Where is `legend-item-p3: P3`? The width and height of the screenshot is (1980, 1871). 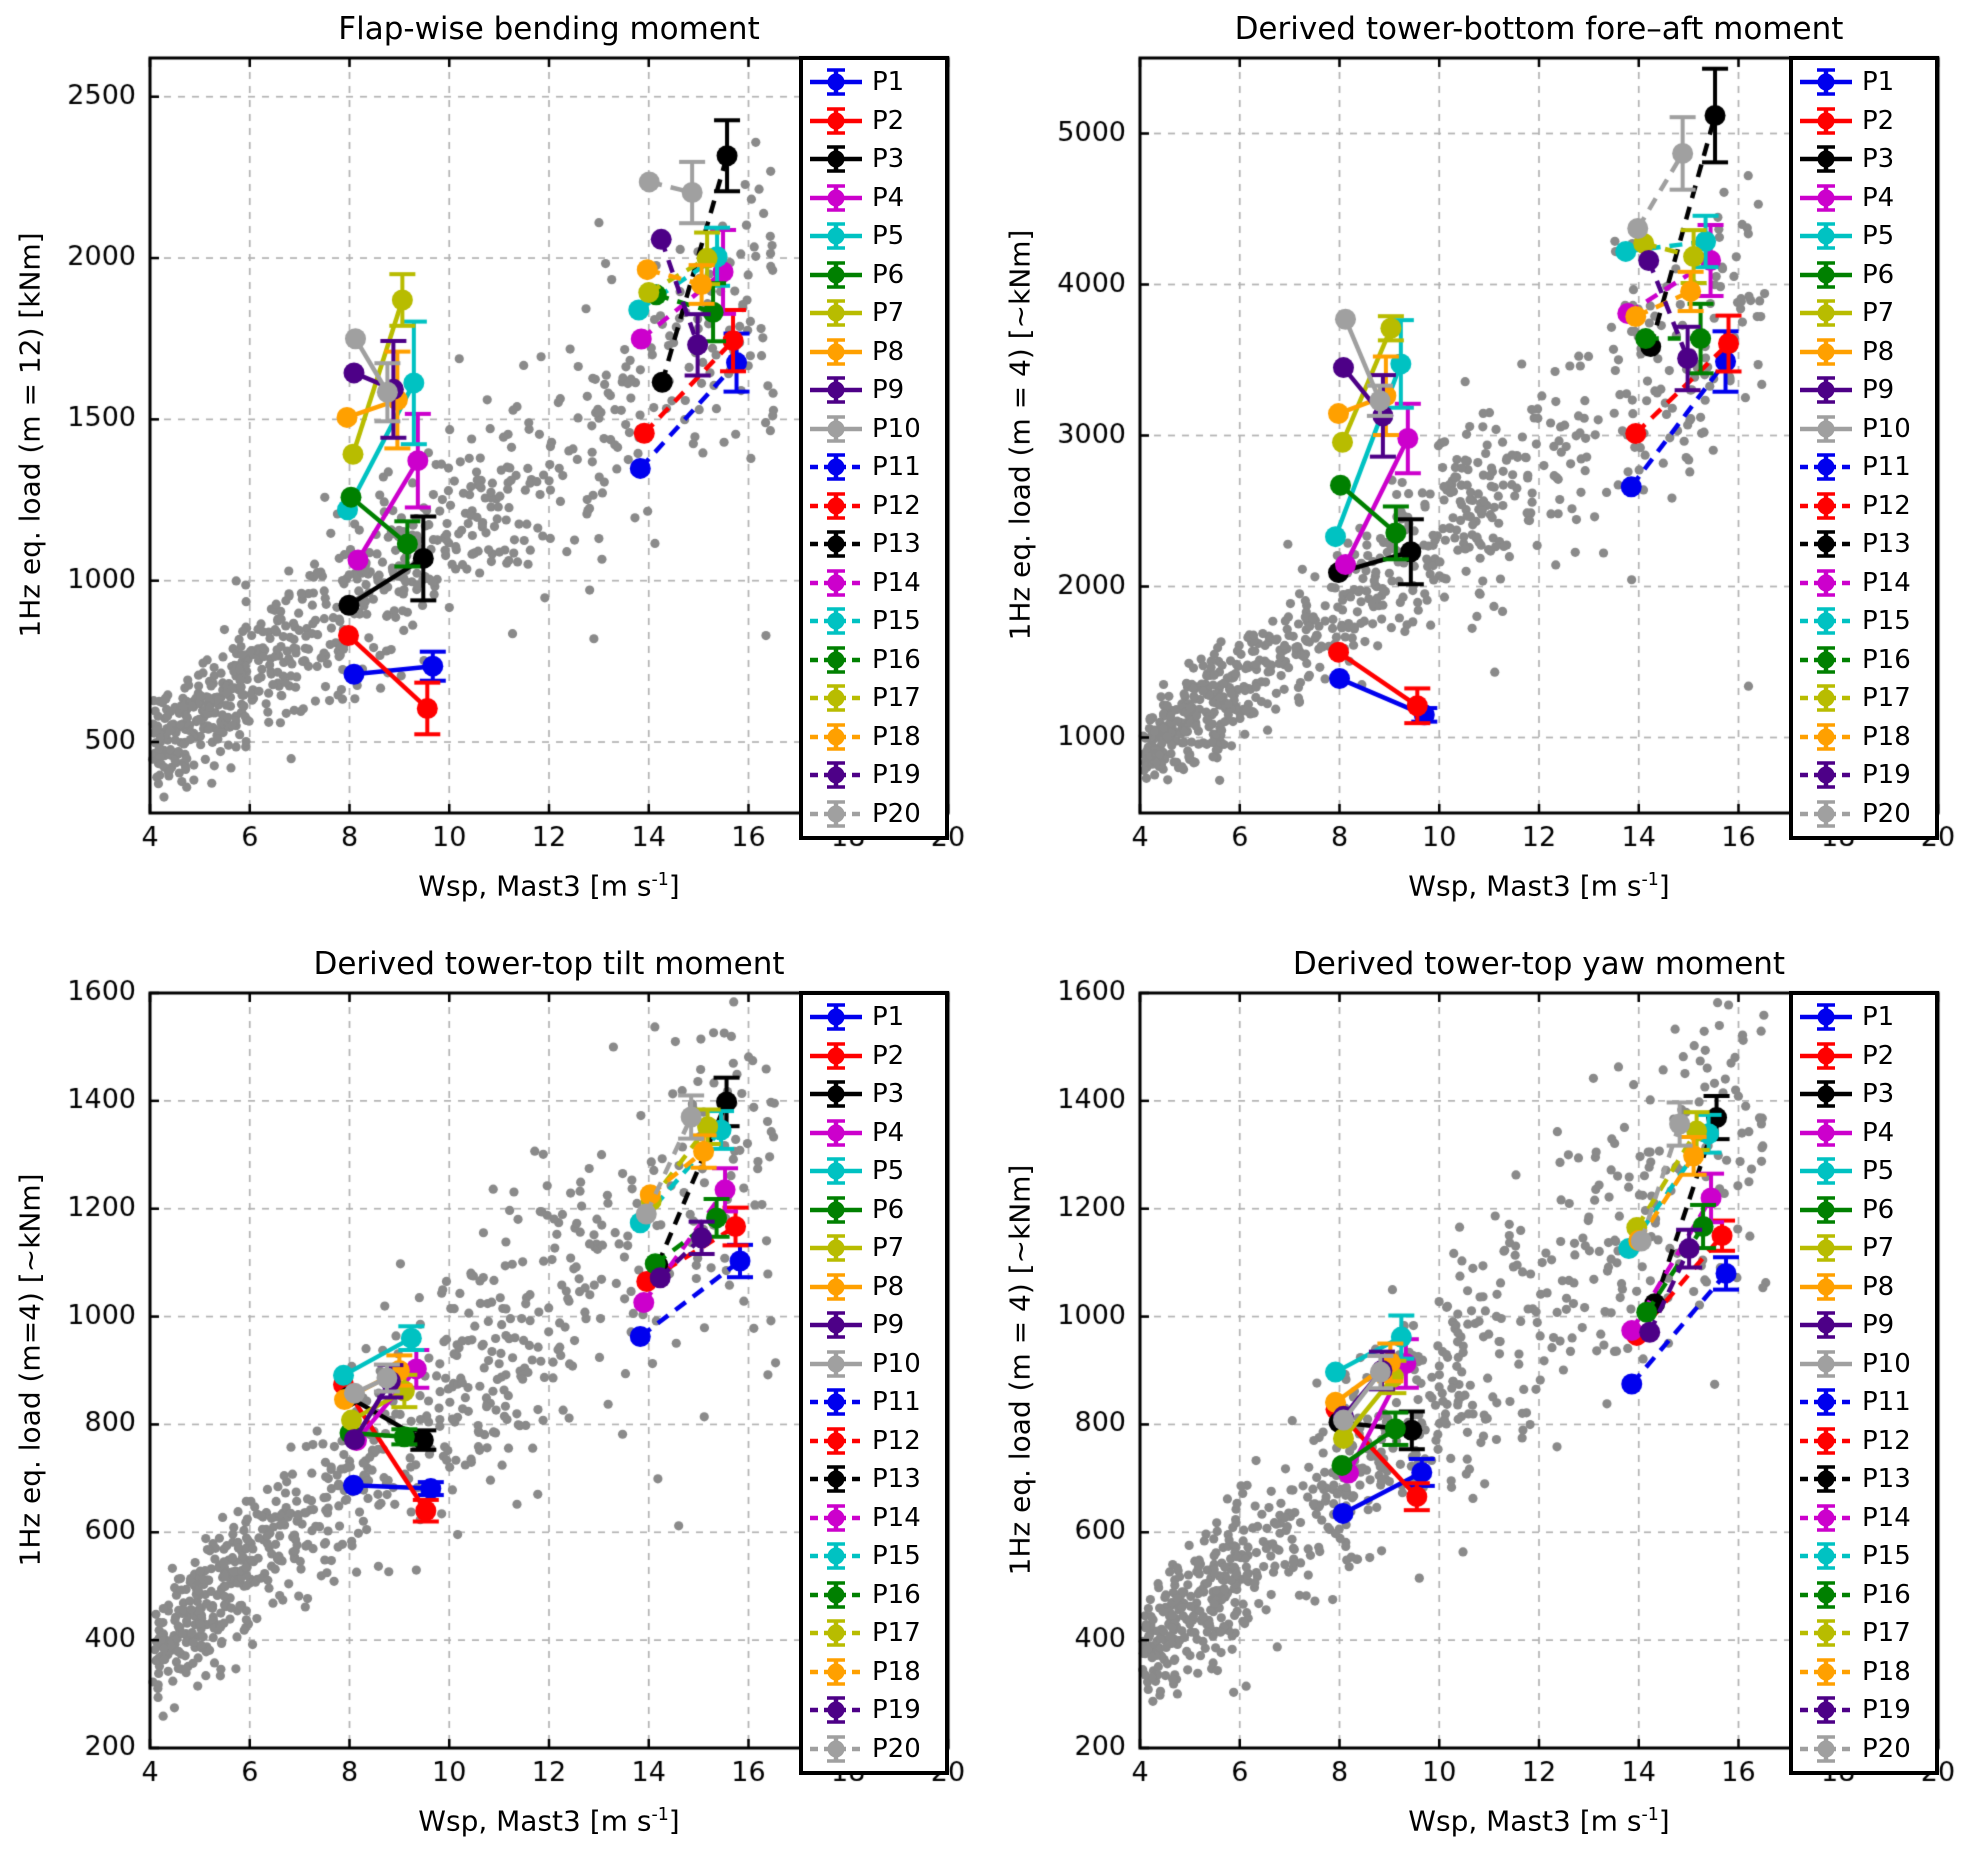 legend-item-p3: P3 is located at coordinates (1866, 1094).